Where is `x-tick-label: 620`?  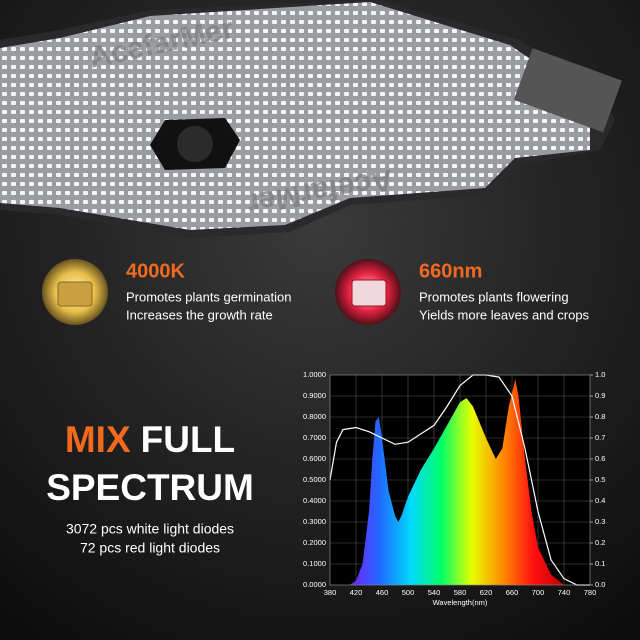
x-tick-label: 620 is located at coordinates (486, 592).